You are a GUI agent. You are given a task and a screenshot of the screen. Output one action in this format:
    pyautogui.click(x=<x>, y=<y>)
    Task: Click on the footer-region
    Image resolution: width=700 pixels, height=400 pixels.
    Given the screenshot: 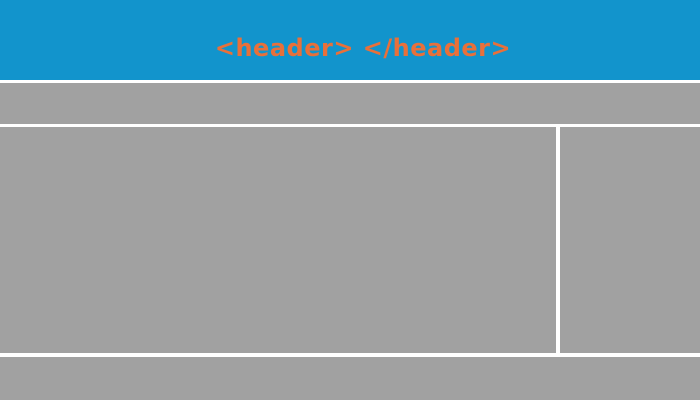 What is the action you would take?
    pyautogui.click(x=350, y=378)
    